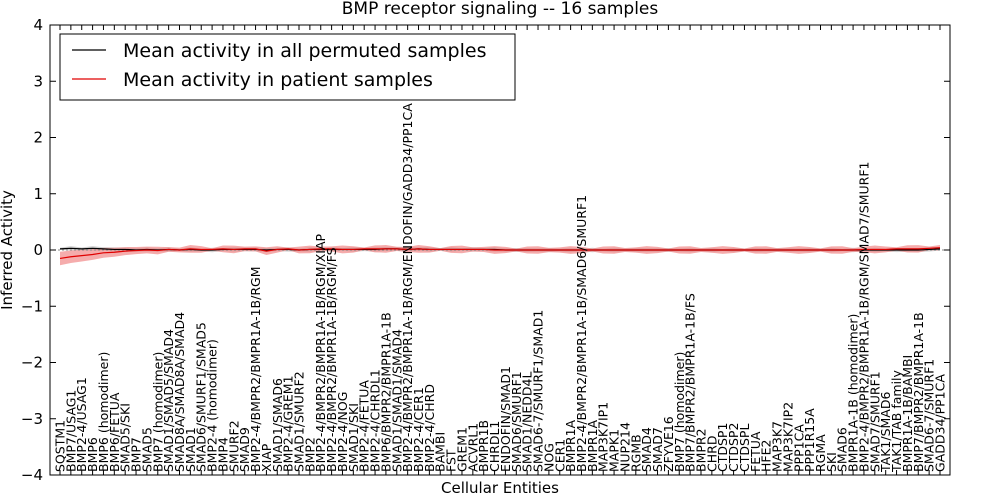 The image size is (1000, 500). I want to click on x-category-label: SMAD6/SMURF1/SMAD5, so click(201, 397).